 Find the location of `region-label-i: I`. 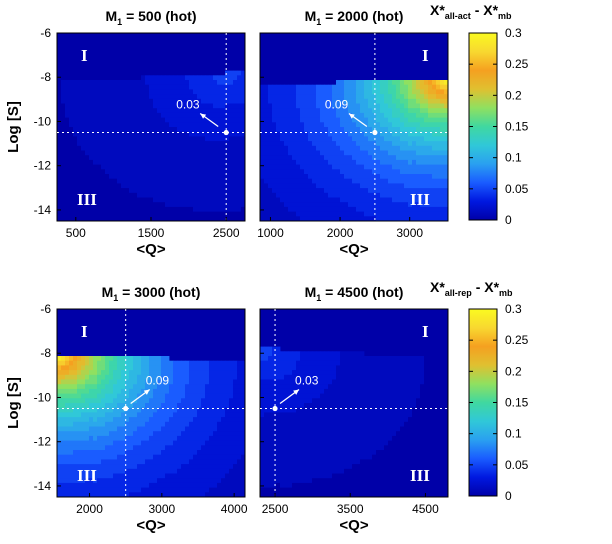

region-label-i: I is located at coordinates (84, 331).